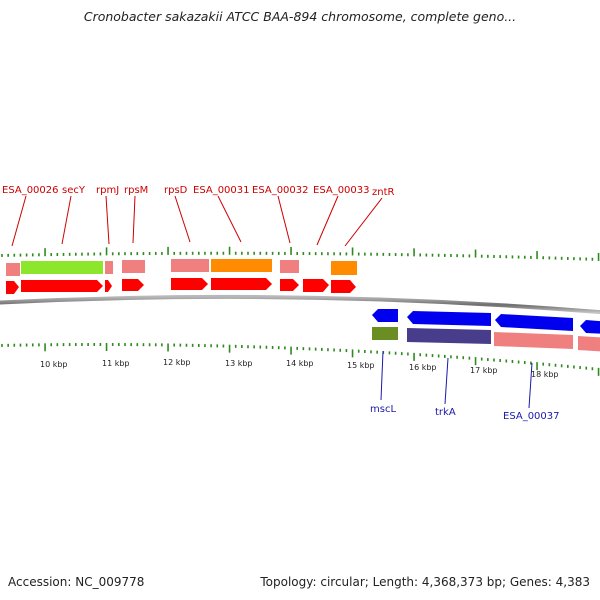 Image resolution: width=600 pixels, height=600 pixels. Describe the element at coordinates (383, 409) in the screenshot. I see `gene-label-mscl: mscL` at that location.